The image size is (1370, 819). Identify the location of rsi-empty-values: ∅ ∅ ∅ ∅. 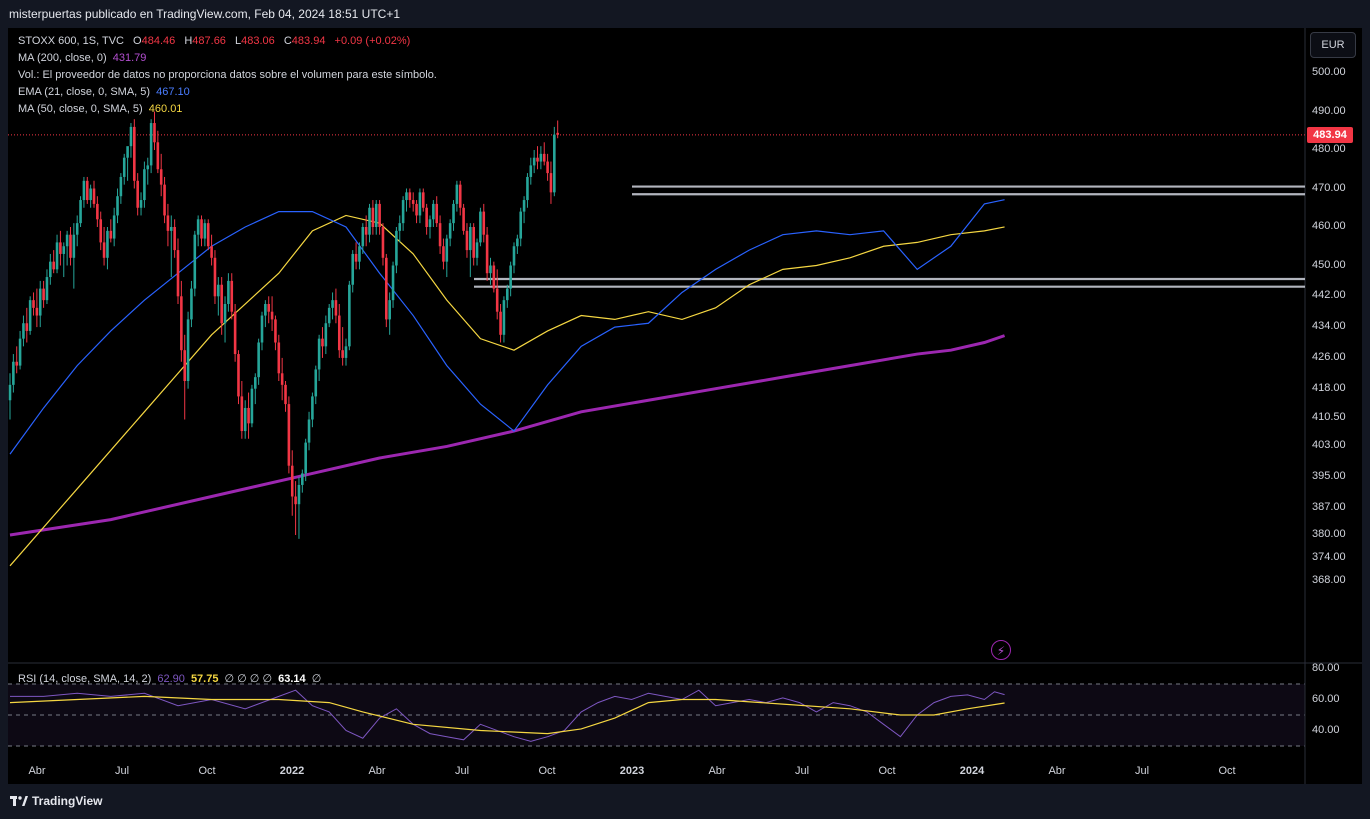
(248, 679).